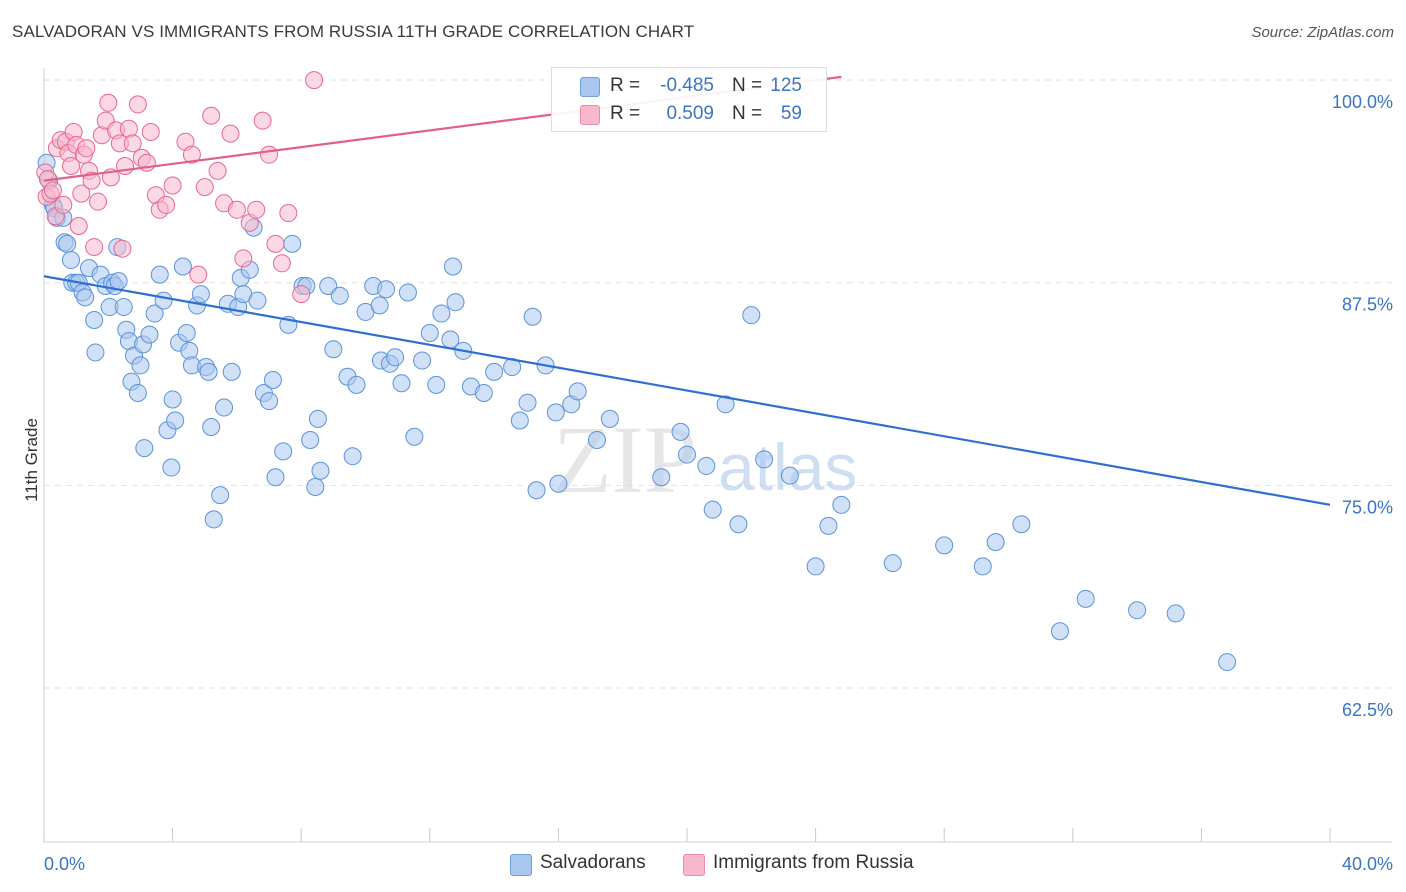 This screenshot has width=1406, height=892. Describe the element at coordinates (1367, 507) in the screenshot. I see `y-tick-label: 75.0%` at that location.